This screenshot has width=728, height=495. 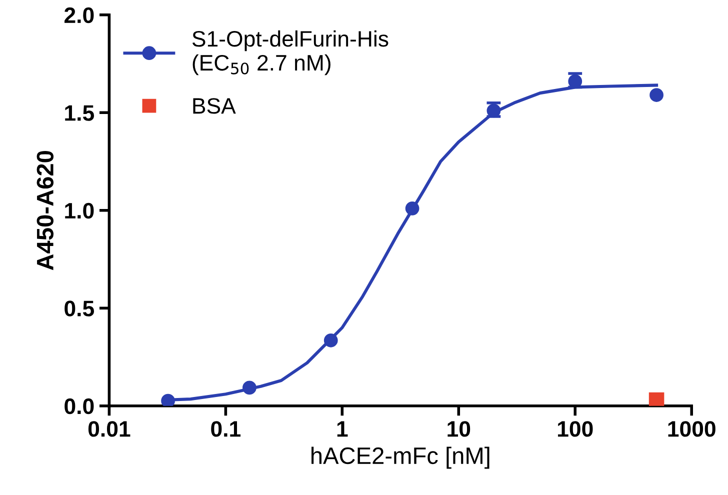 What do you see at coordinates (692, 429) in the screenshot?
I see `x-tick-label: 1000` at bounding box center [692, 429].